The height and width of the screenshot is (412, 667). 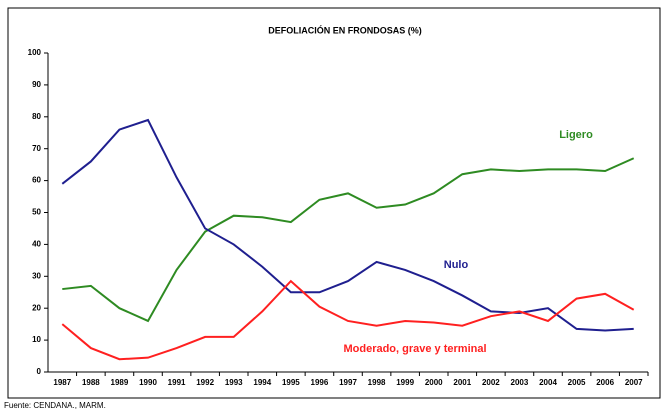 I want to click on series-label: Ligero, so click(x=576, y=135).